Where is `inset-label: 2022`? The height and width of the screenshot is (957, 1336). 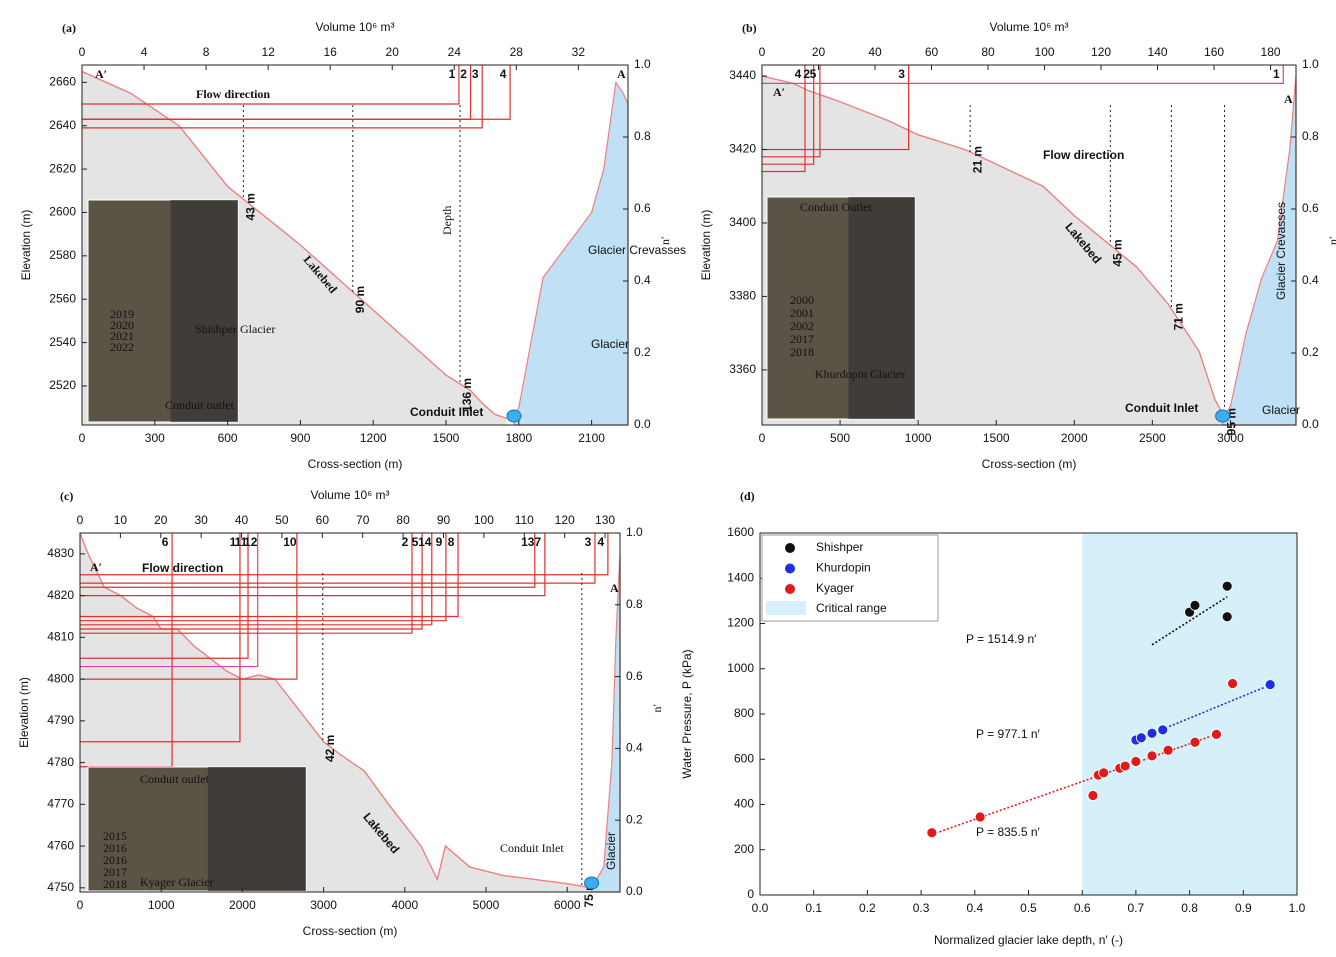
inset-label: 2022 is located at coordinates (122, 347).